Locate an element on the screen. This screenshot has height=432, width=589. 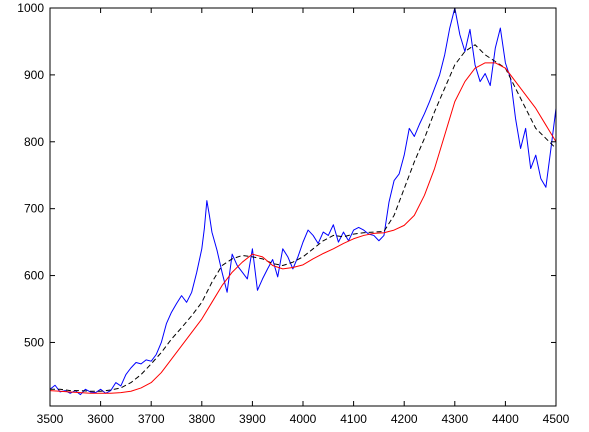
y-tick-label: 900 is located at coordinates (34, 75).